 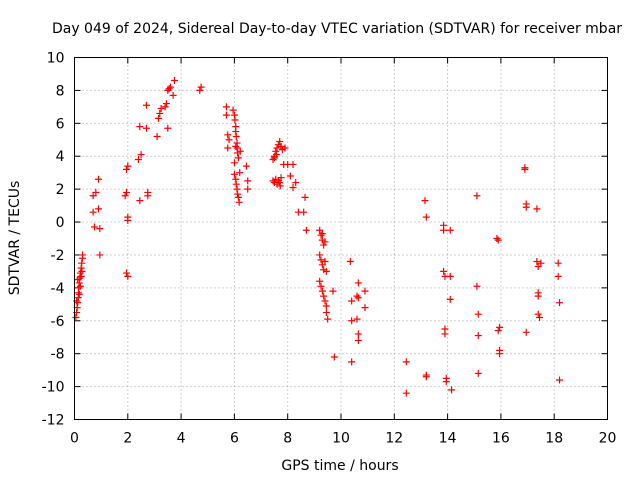 I want to click on y-tick-label: 10, so click(x=56, y=59).